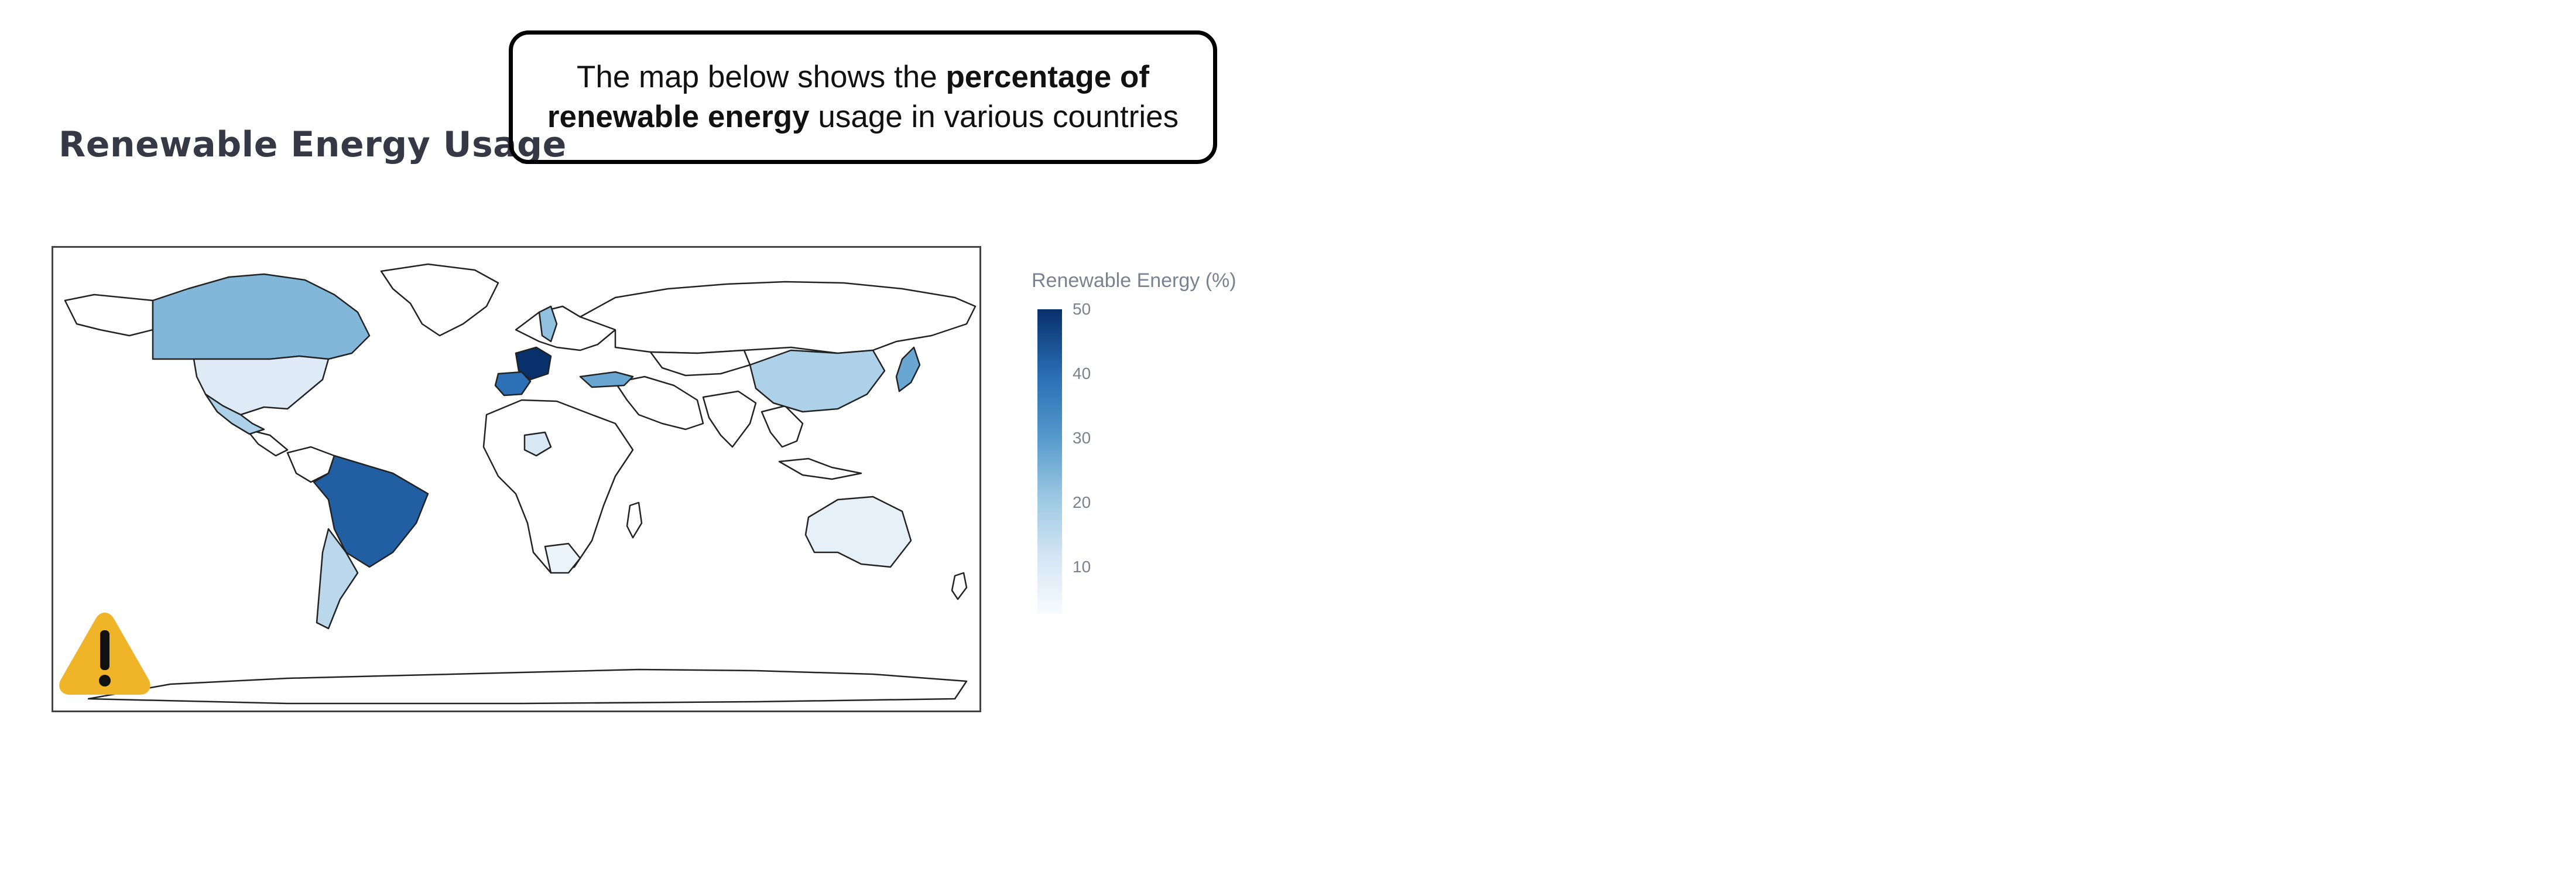 The image size is (2576, 871). I want to click on colorbar-tick: 10, so click(1082, 567).